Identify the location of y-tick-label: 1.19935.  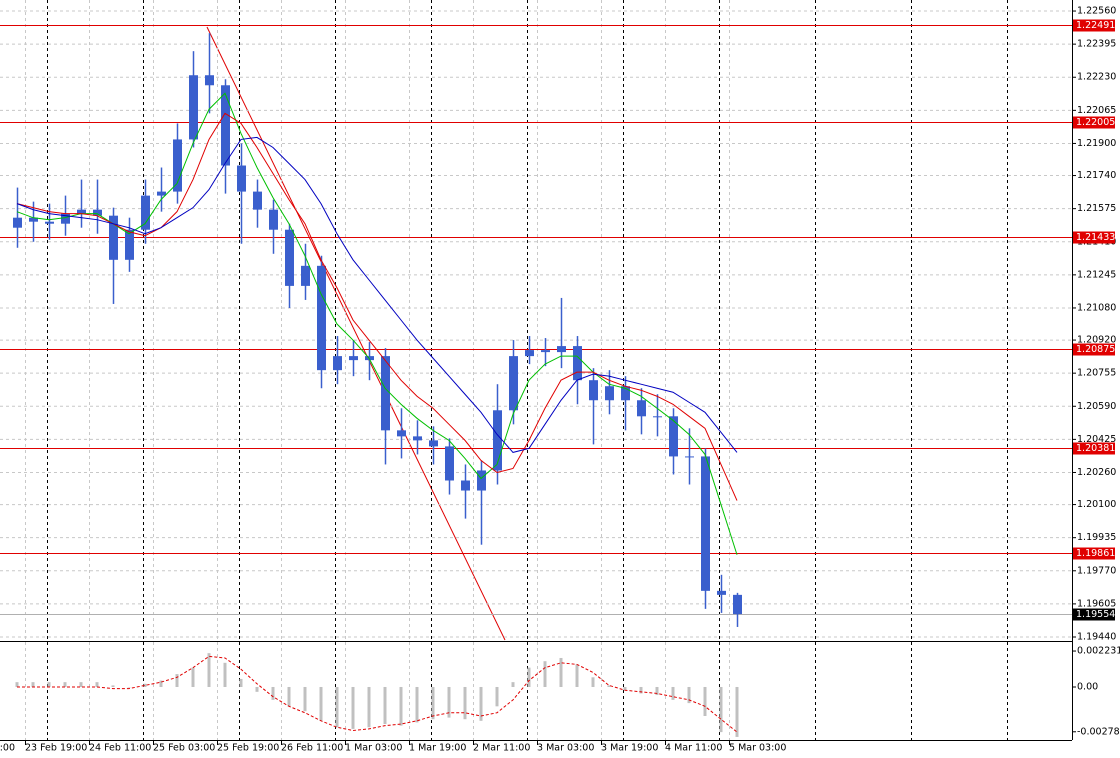
(1096, 537).